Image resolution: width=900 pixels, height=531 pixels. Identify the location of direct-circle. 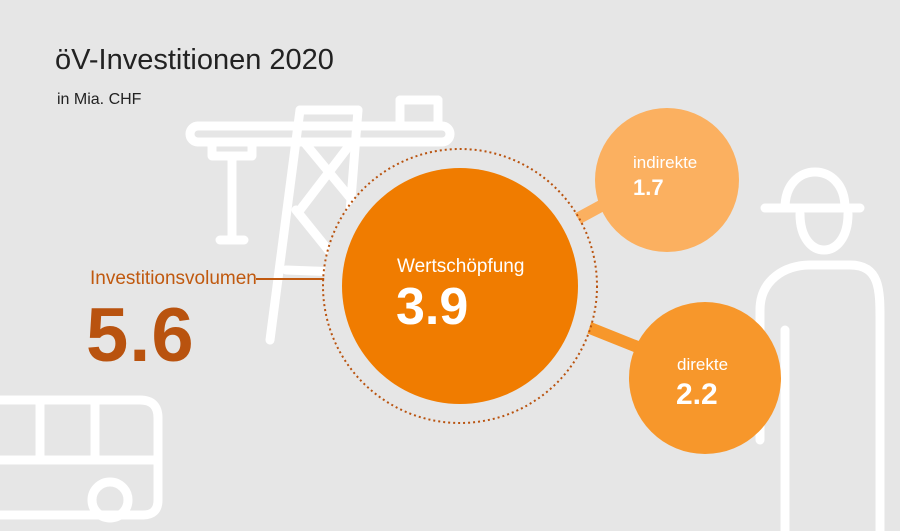
(705, 378).